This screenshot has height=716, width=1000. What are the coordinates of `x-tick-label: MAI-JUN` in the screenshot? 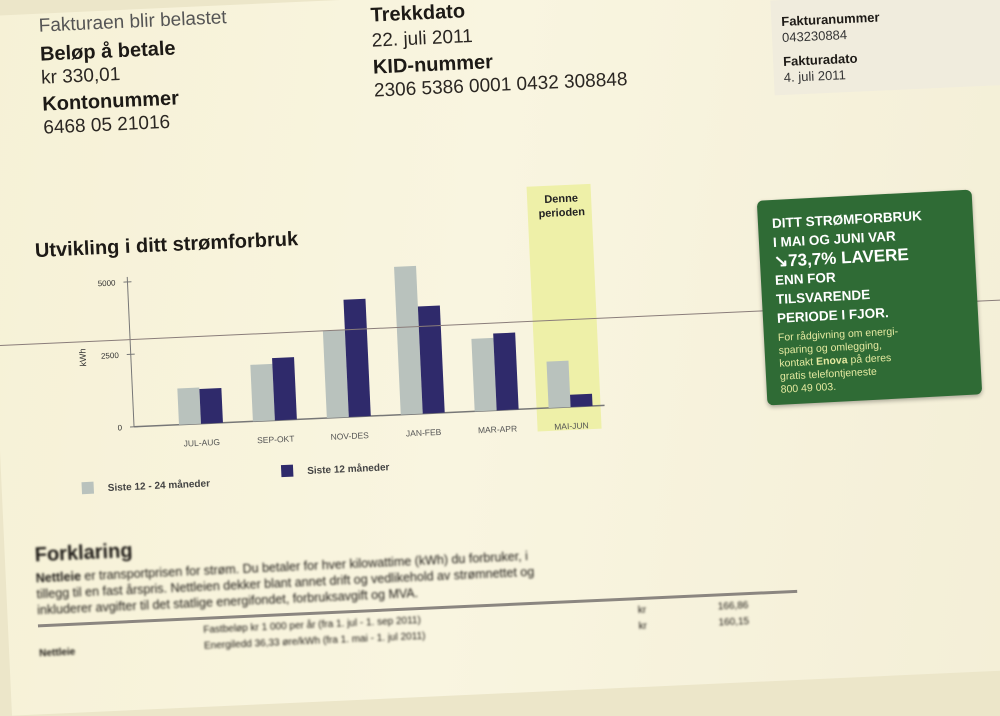 It's located at (571, 426).